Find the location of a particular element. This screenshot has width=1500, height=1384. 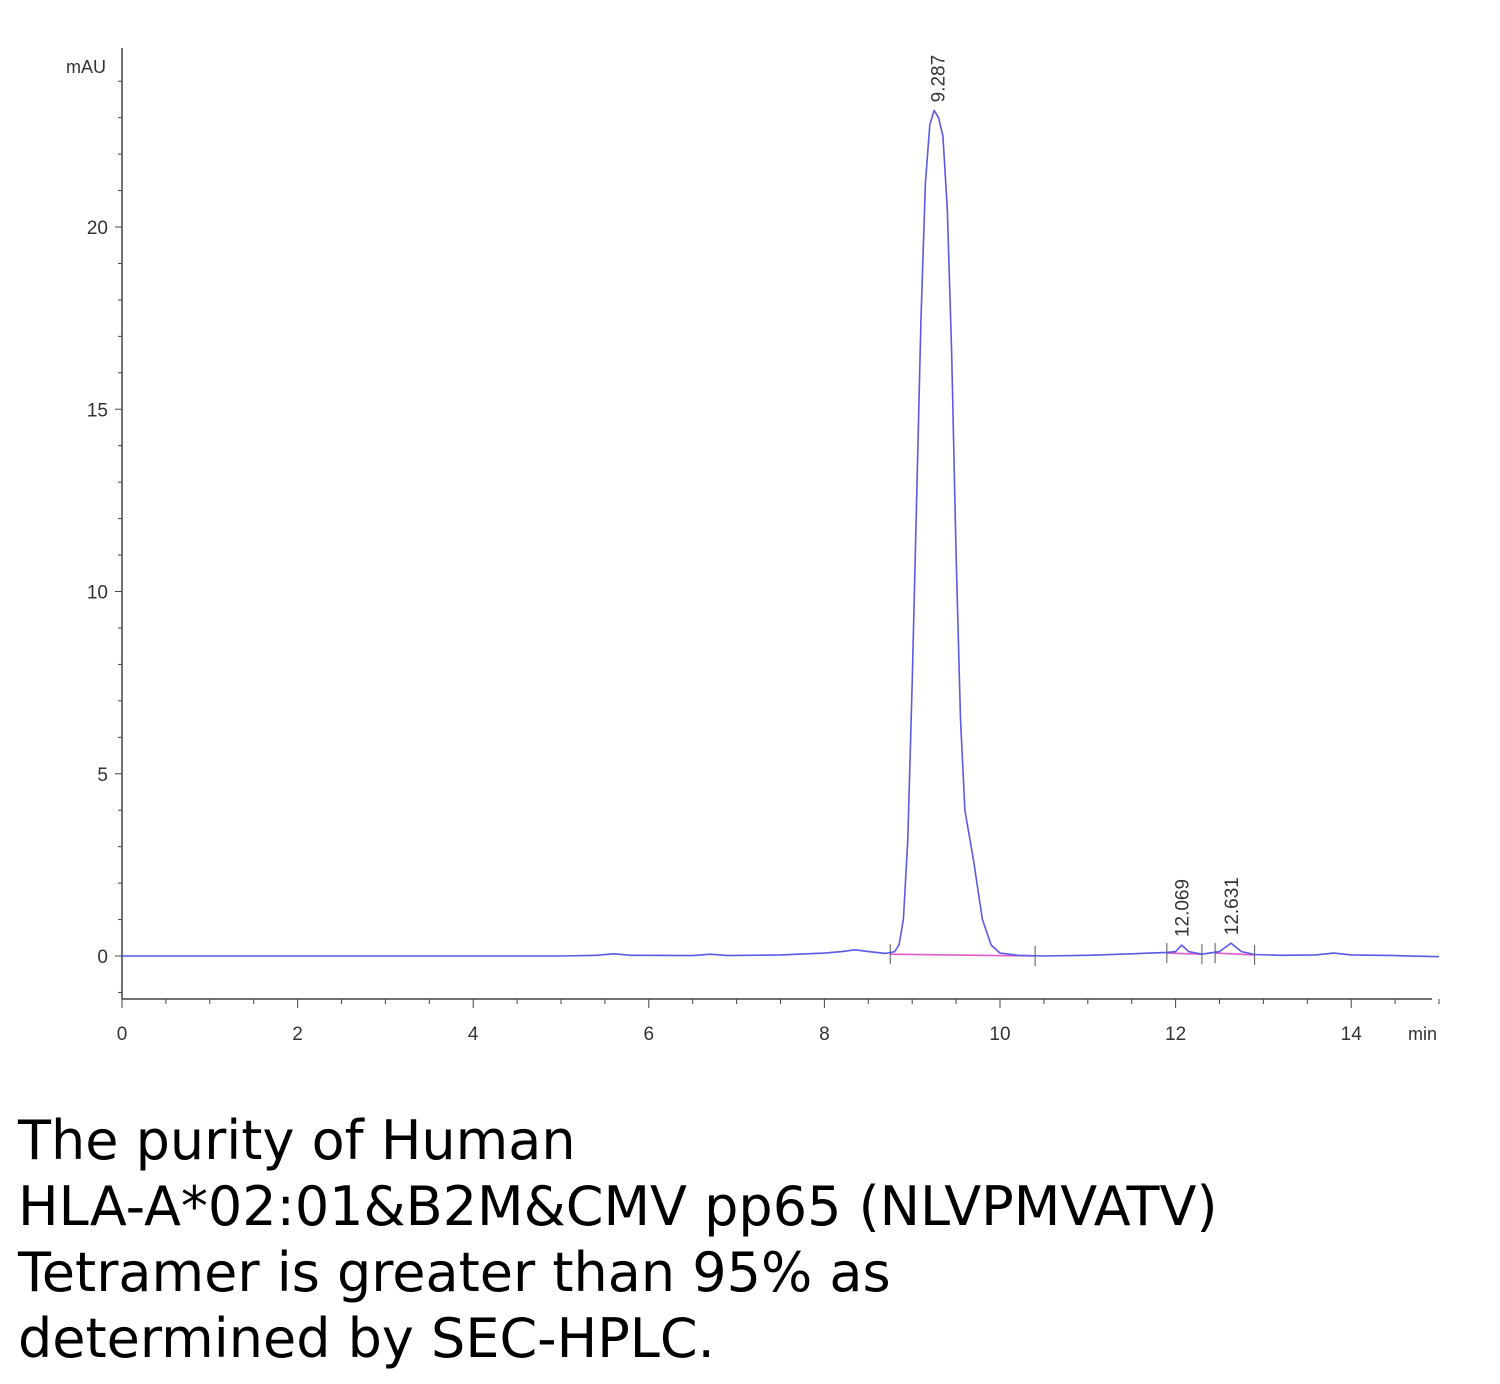

x-tick-label: 6 is located at coordinates (649, 1034).